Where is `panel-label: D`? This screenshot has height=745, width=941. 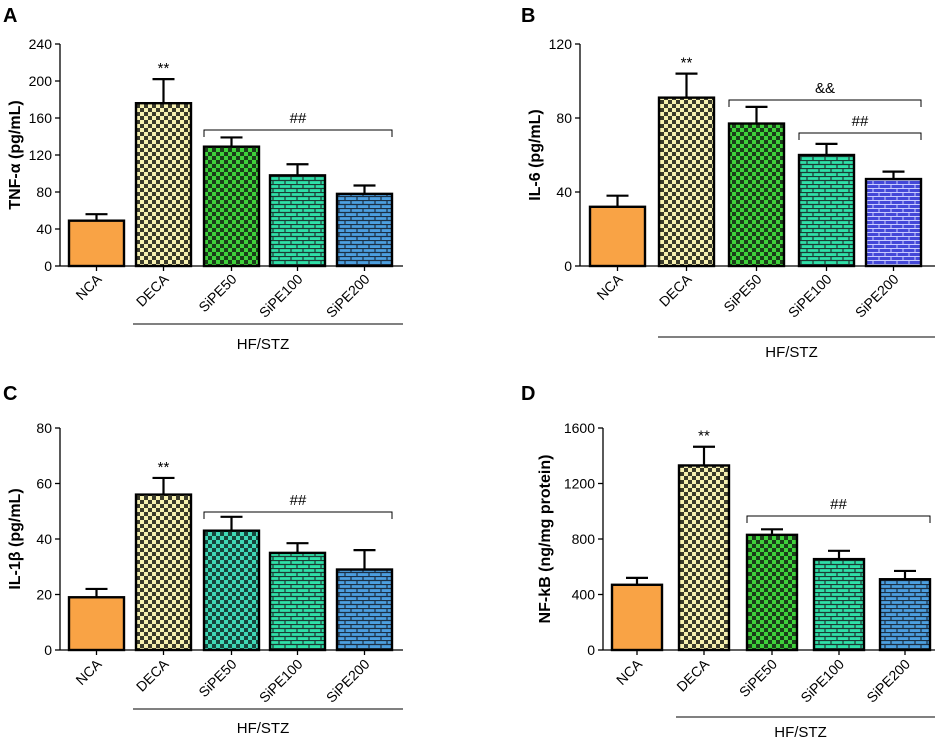
panel-label: D is located at coordinates (528, 394).